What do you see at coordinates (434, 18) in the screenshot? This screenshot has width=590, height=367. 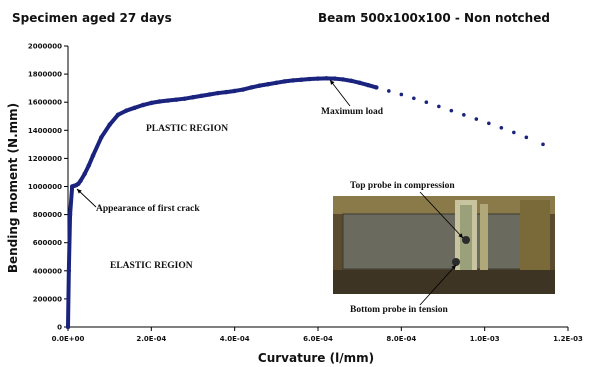 I see `right-title: Beam 500x100x100 - Non notched` at bounding box center [434, 18].